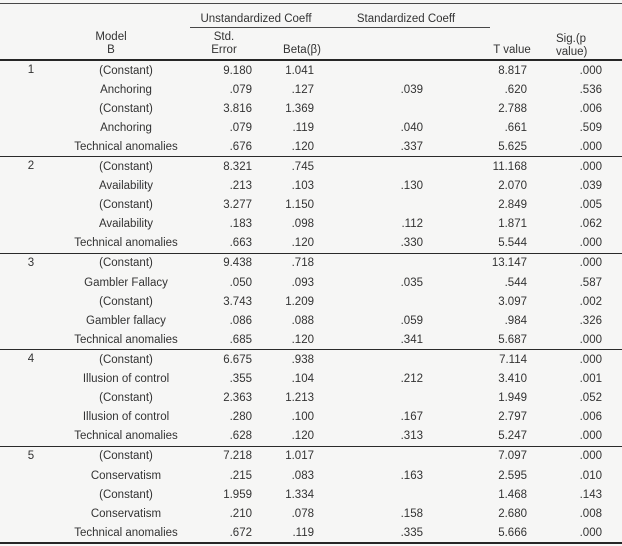 The width and height of the screenshot is (622, 546). What do you see at coordinates (590, 89) in the screenshot?
I see `sig-value-cell: .536` at bounding box center [590, 89].